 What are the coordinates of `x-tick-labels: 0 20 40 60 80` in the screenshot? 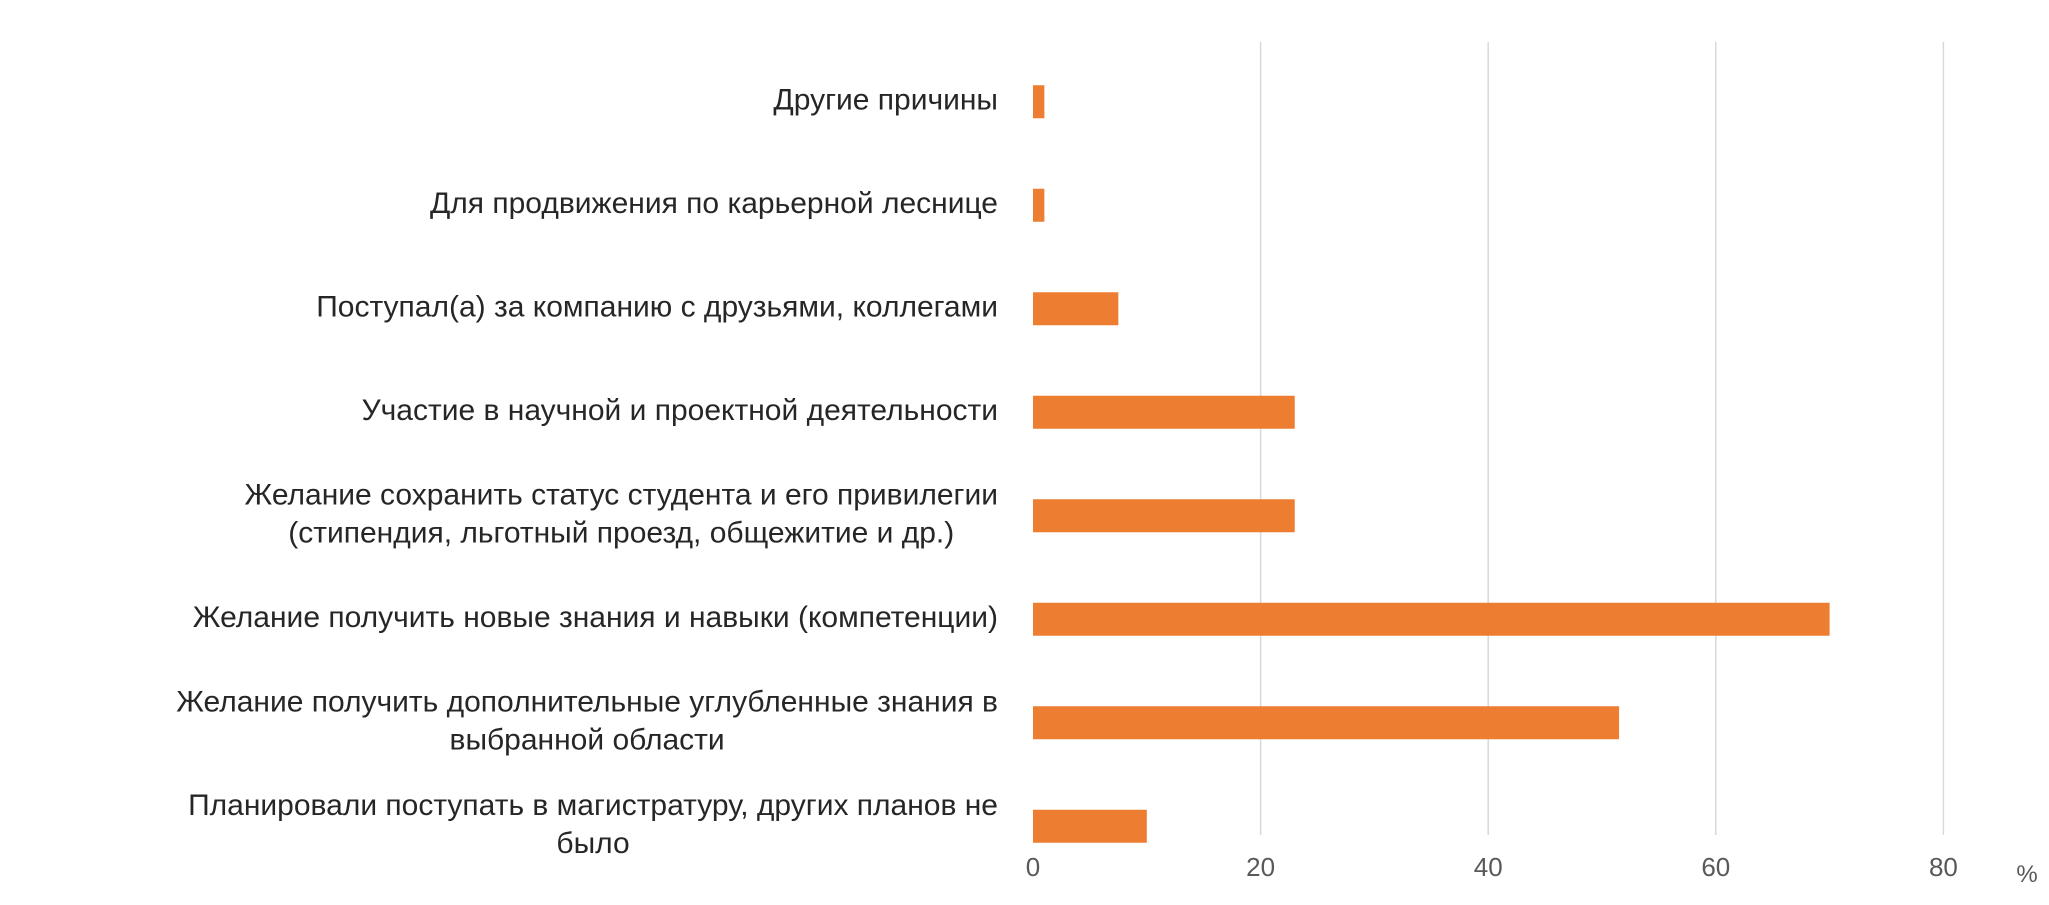 It's located at (1492, 867).